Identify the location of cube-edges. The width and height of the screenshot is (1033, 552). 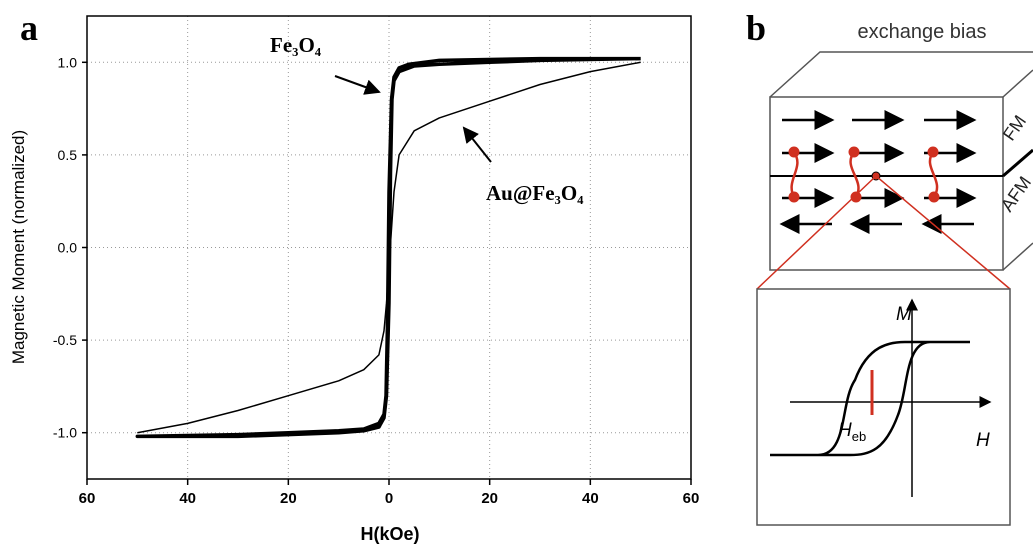
(901, 161).